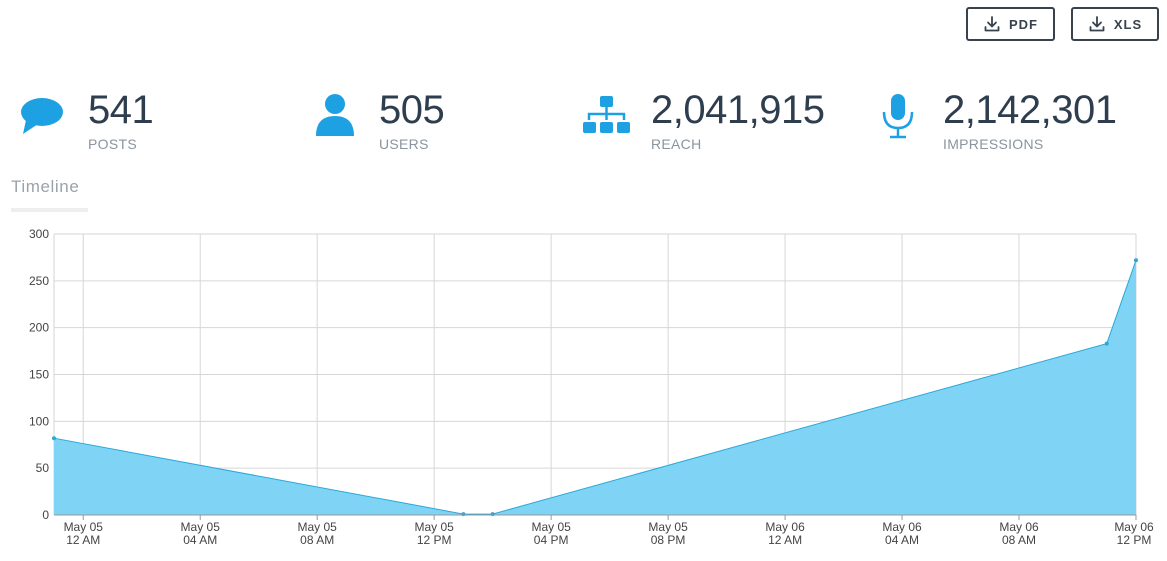  I want to click on kpi-posts-label: POSTS, so click(112, 144).